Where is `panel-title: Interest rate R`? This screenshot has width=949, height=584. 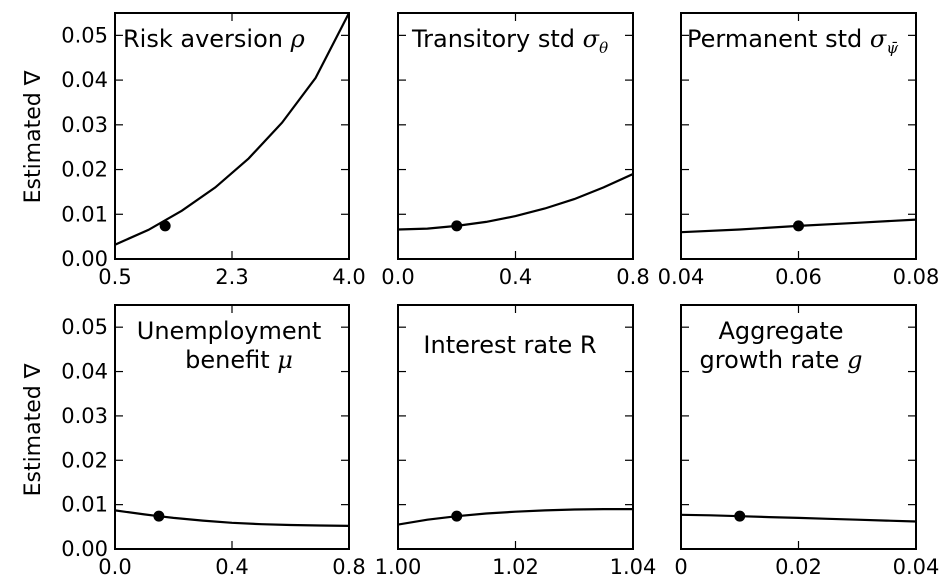 panel-title: Interest rate R is located at coordinates (509, 345).